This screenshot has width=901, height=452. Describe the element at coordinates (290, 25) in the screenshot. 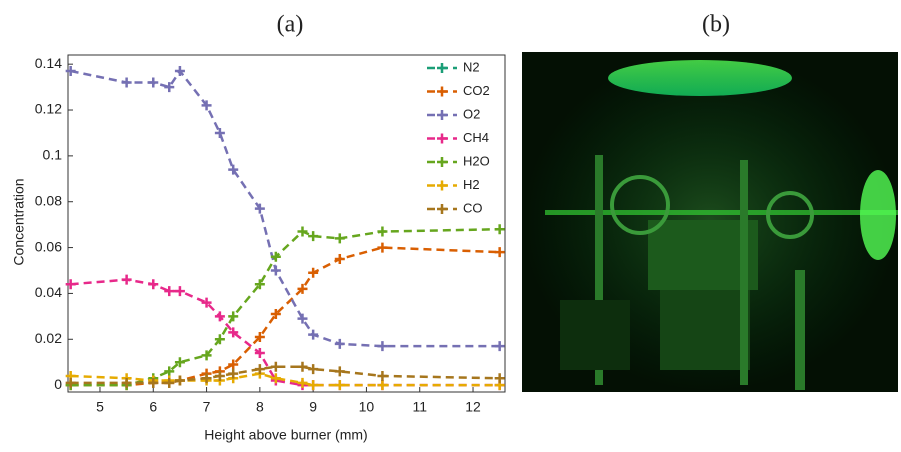

I see `panel-label: (a)` at that location.